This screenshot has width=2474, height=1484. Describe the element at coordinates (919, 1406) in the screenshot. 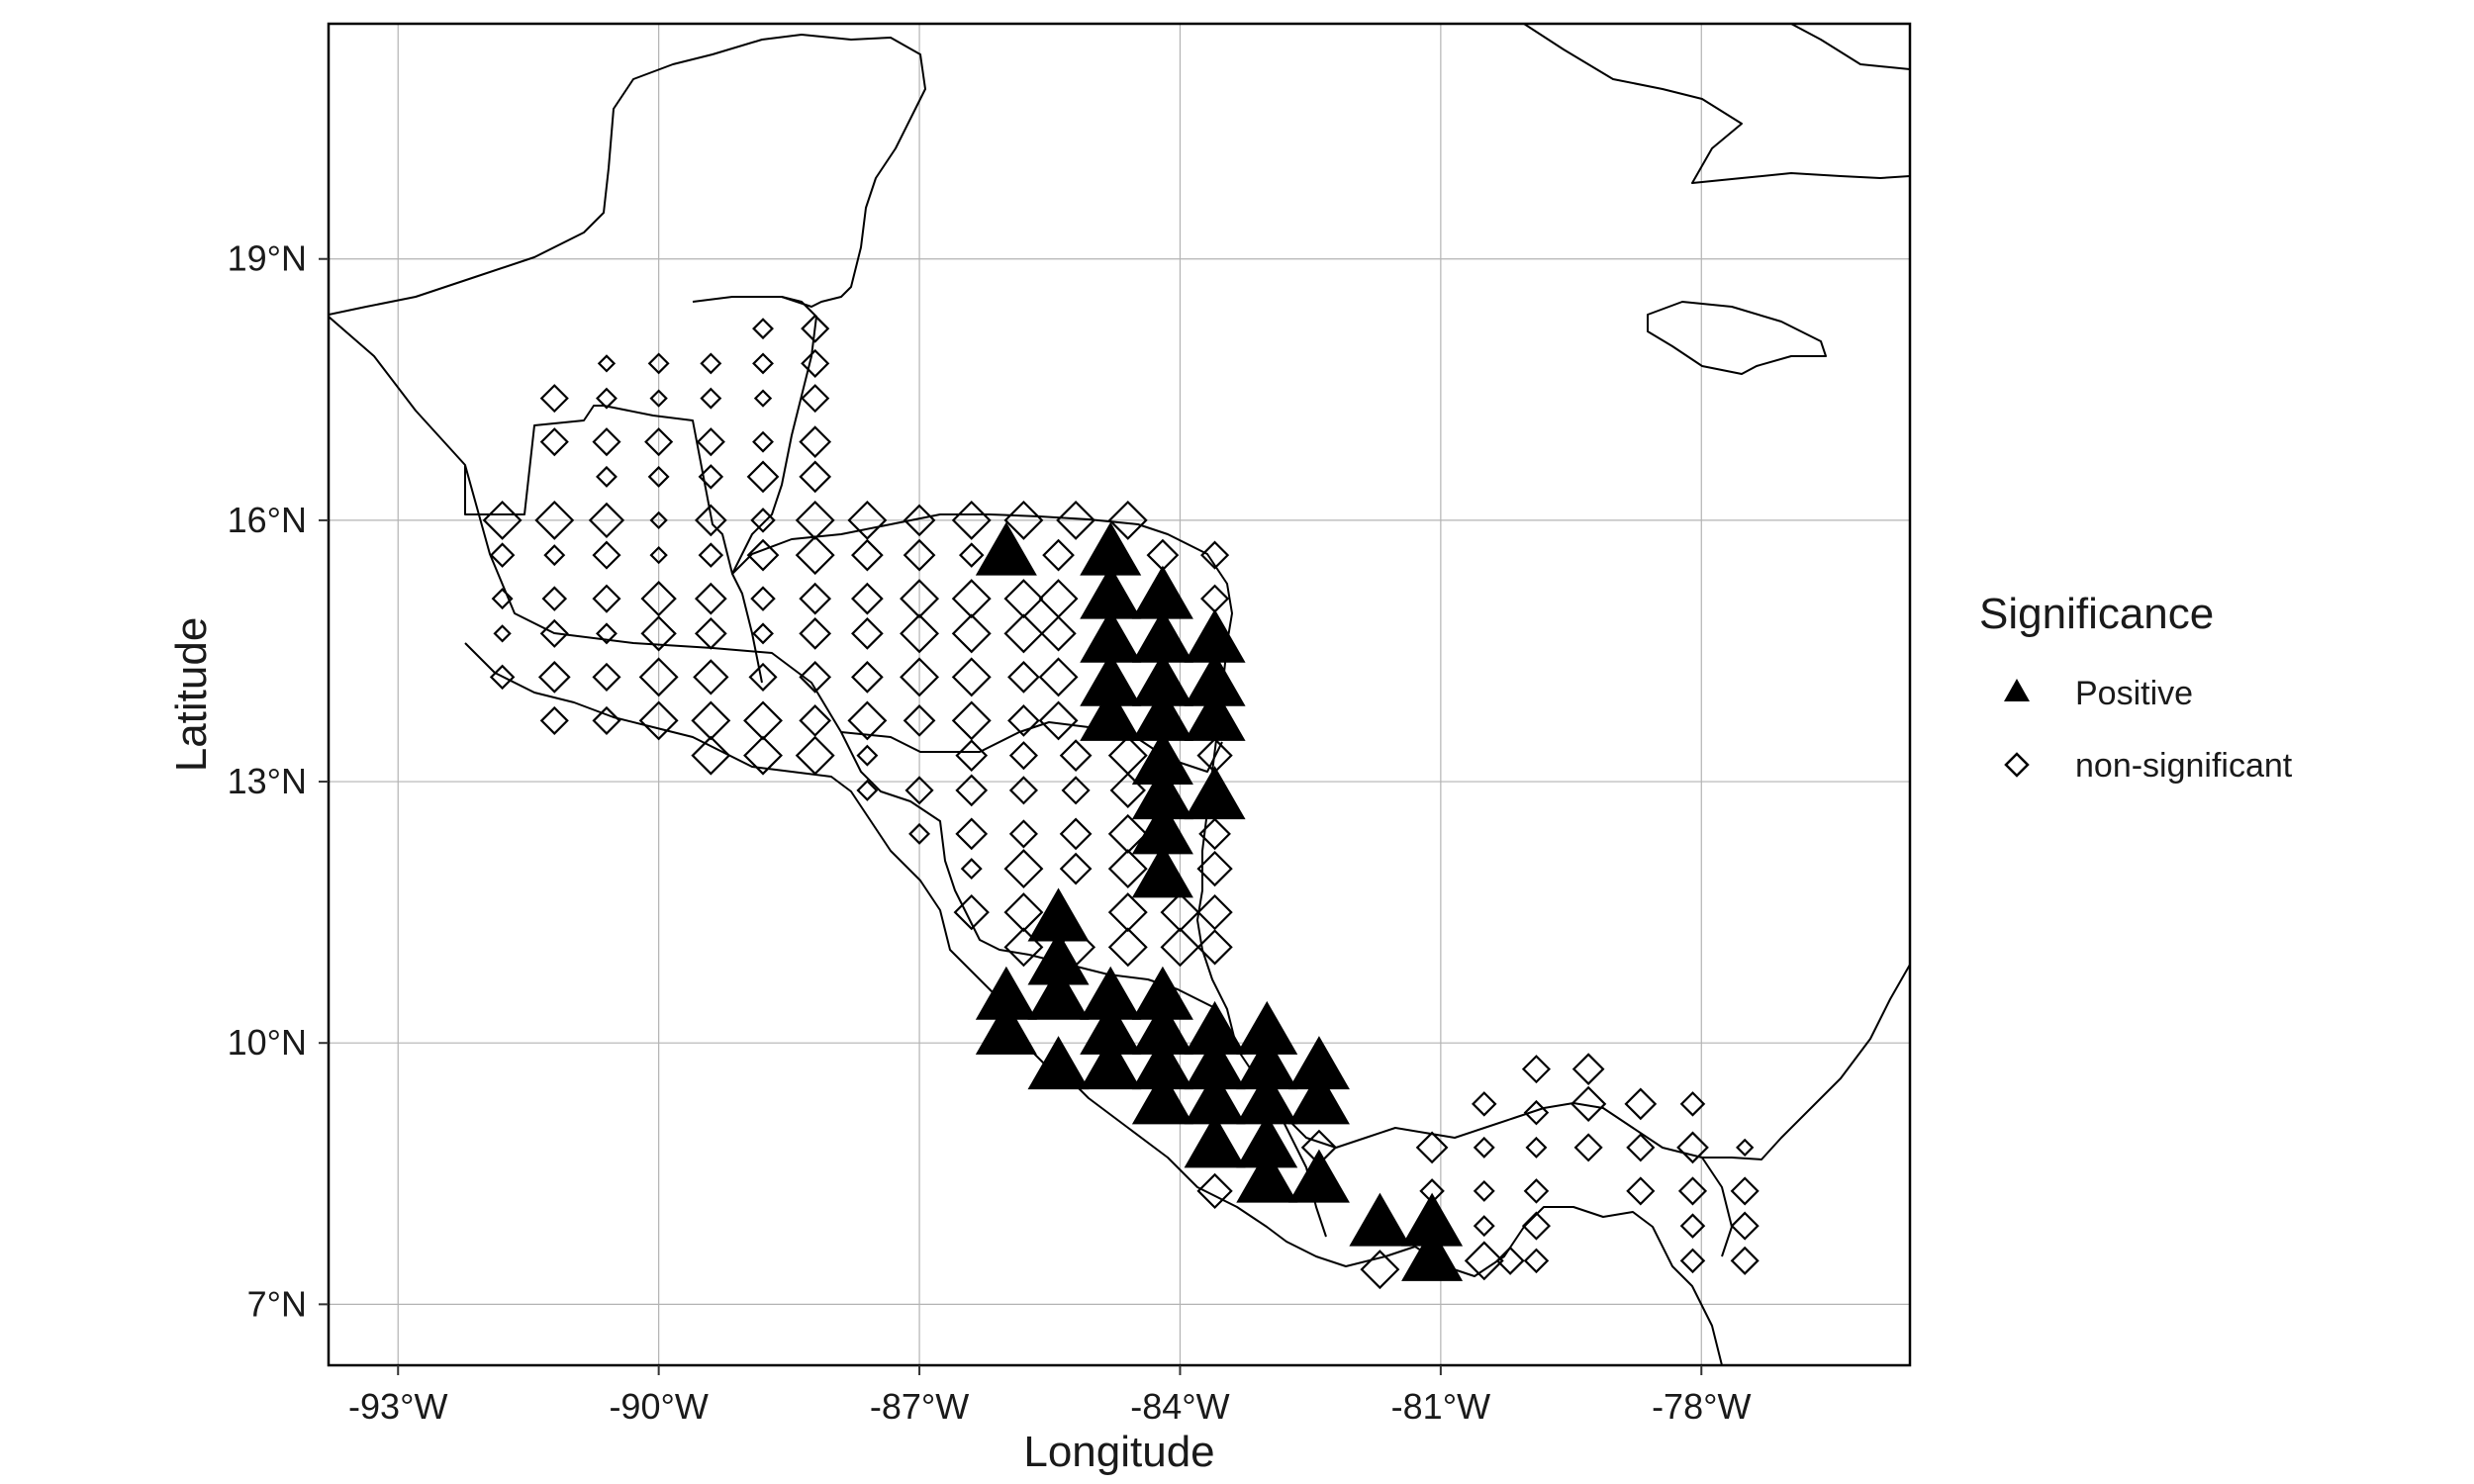

I see `x-tick-label: -87°W` at that location.